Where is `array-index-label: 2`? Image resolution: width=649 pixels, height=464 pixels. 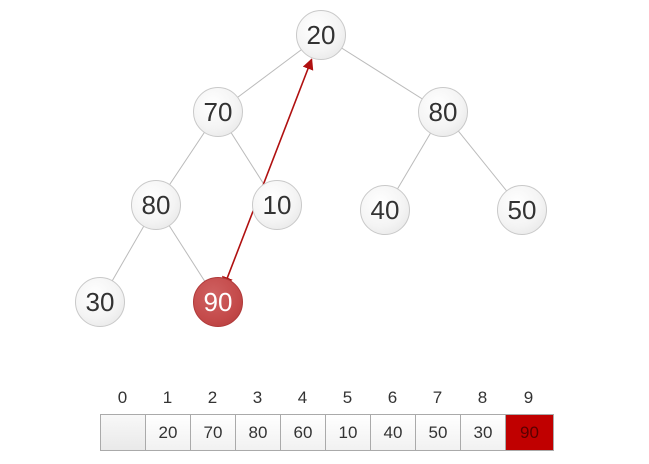 array-index-label: 2 is located at coordinates (212, 397).